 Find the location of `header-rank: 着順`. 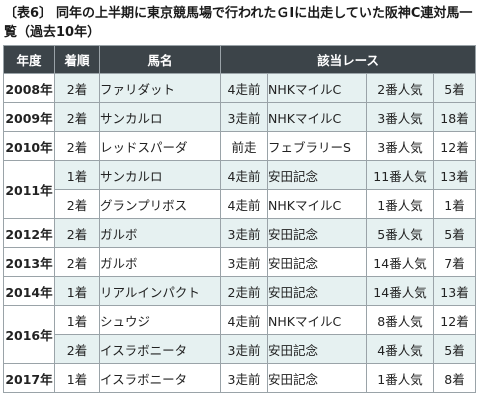

header-rank: 着順 is located at coordinates (77, 59).